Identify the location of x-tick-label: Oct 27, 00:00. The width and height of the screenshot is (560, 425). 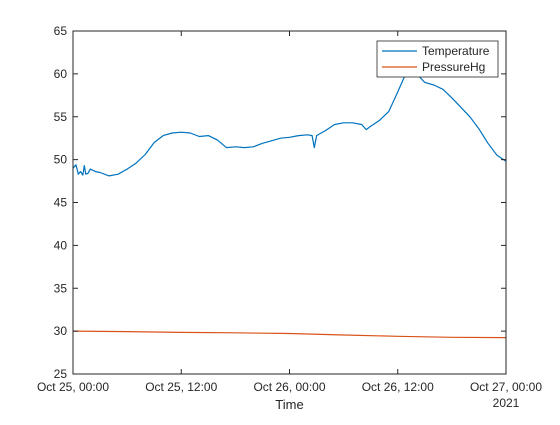
(506, 387).